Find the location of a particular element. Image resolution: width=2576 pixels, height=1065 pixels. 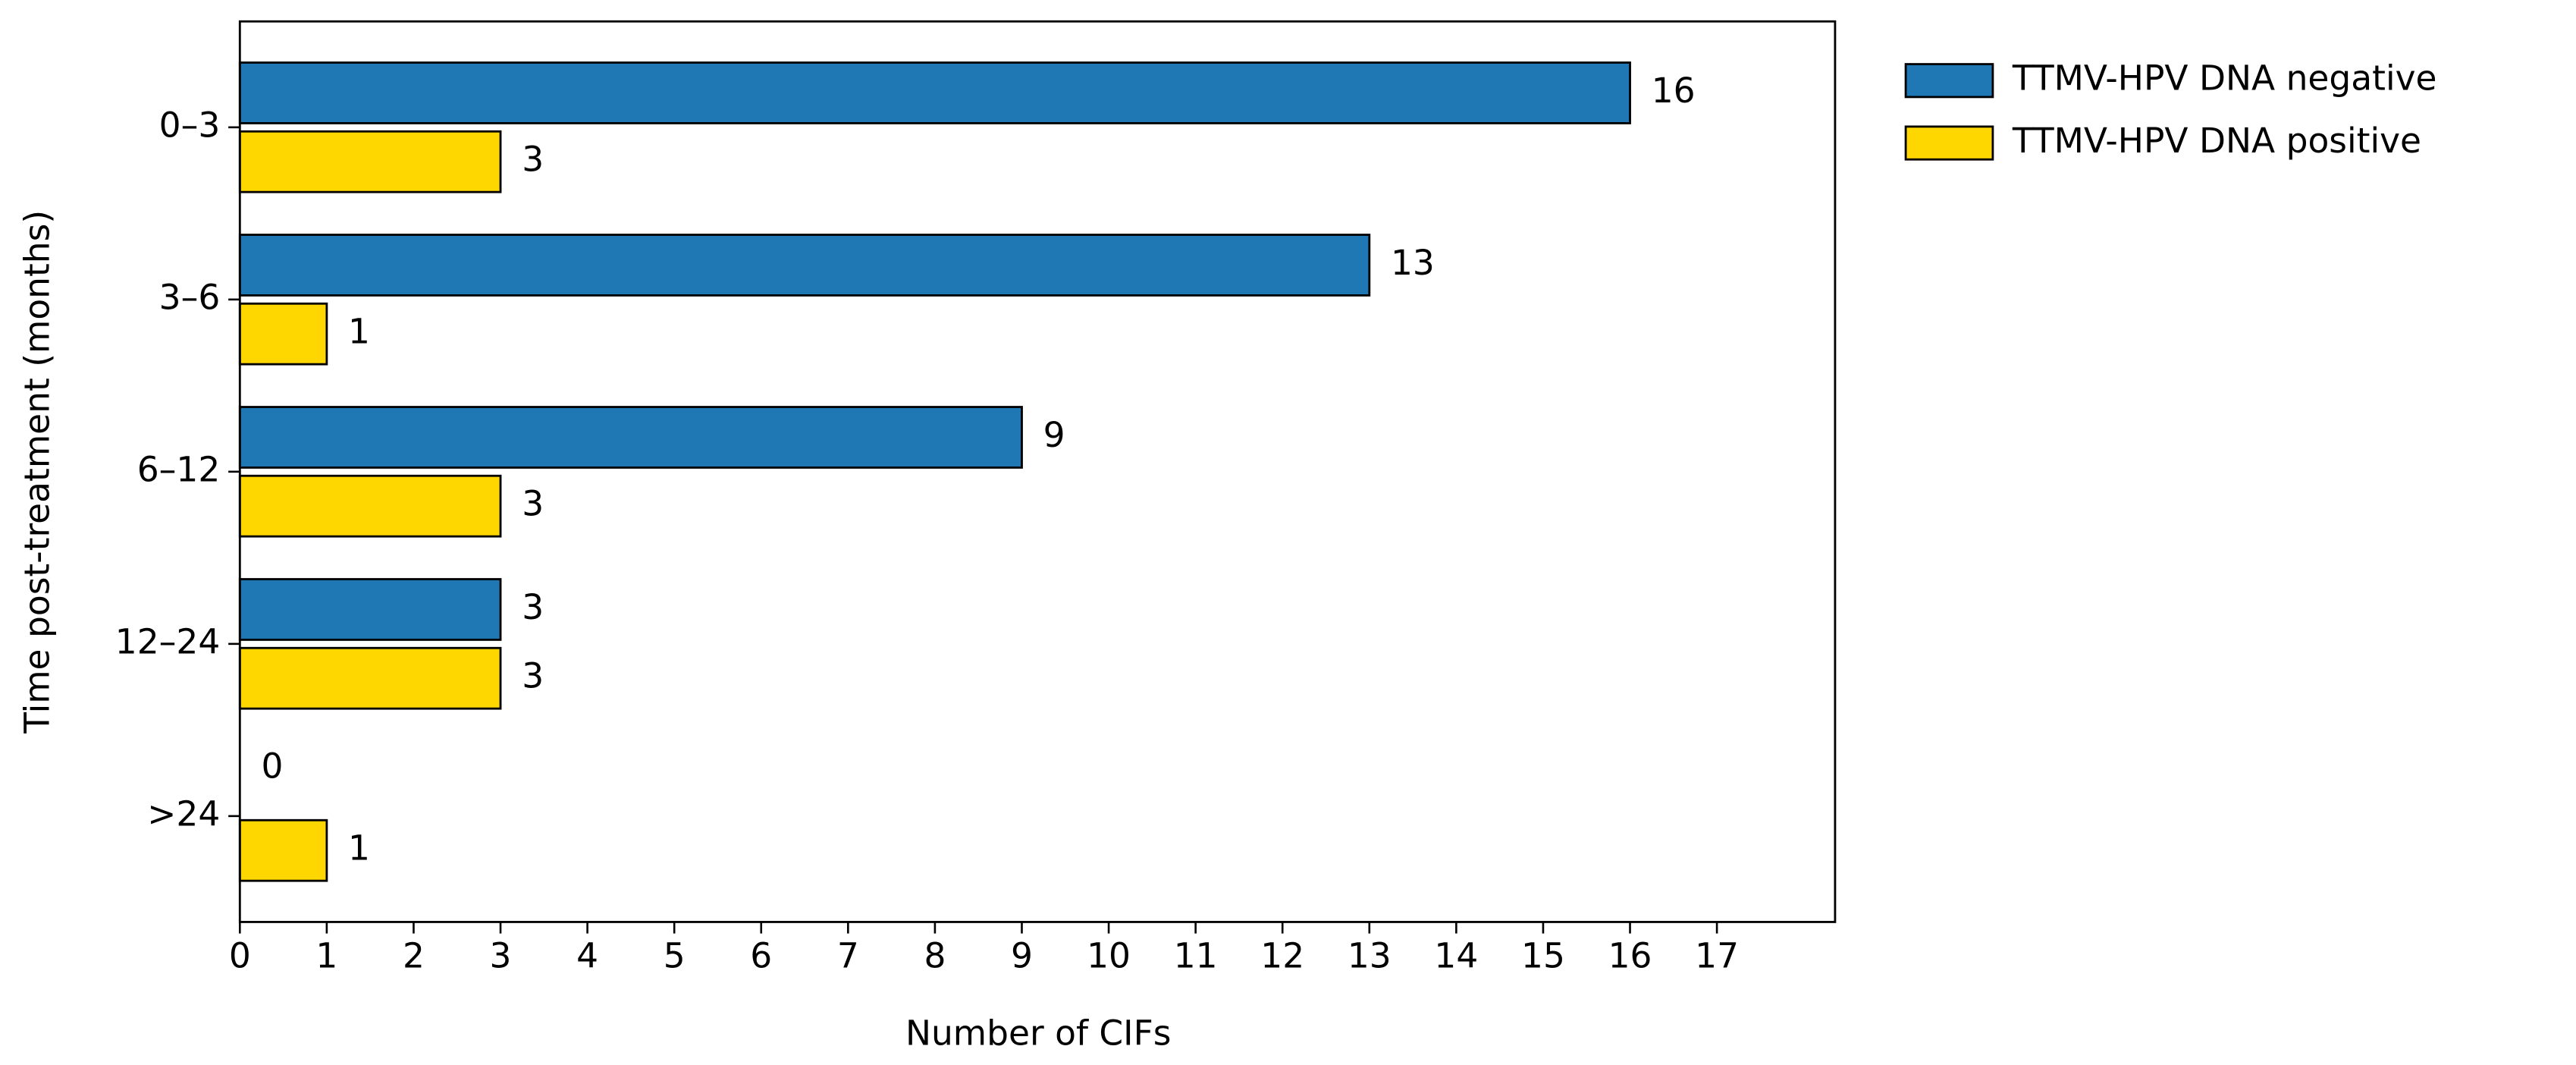

x-tick-label: 16 is located at coordinates (1630, 956).